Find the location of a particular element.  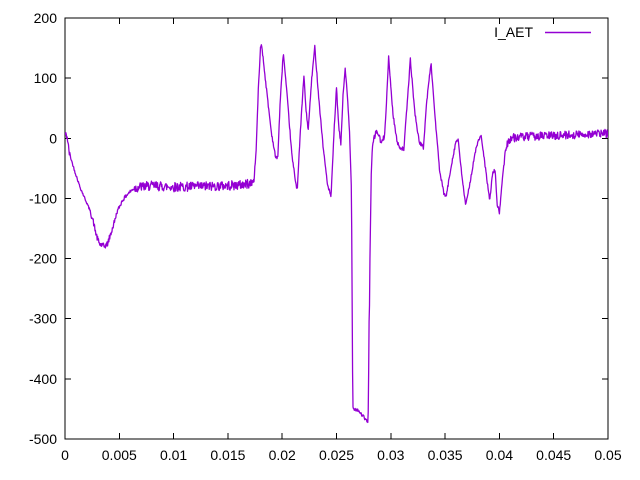

x-tick-label: 0.05 is located at coordinates (607, 455).